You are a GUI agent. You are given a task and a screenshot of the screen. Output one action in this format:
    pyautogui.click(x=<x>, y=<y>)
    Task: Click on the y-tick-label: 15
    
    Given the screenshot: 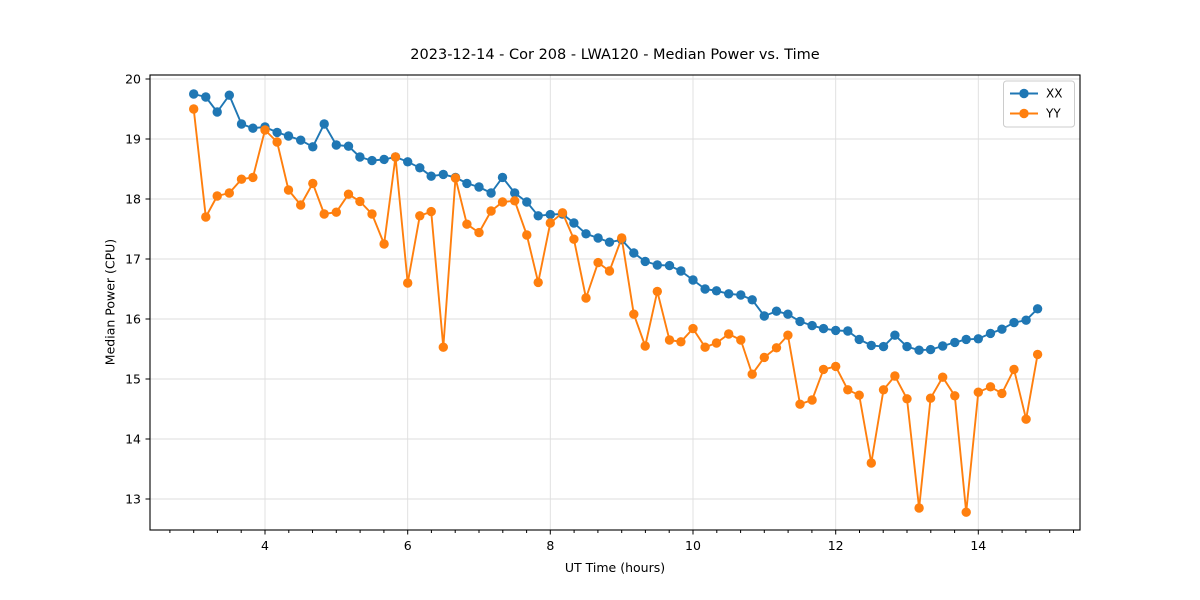 What is the action you would take?
    pyautogui.click(x=133, y=378)
    